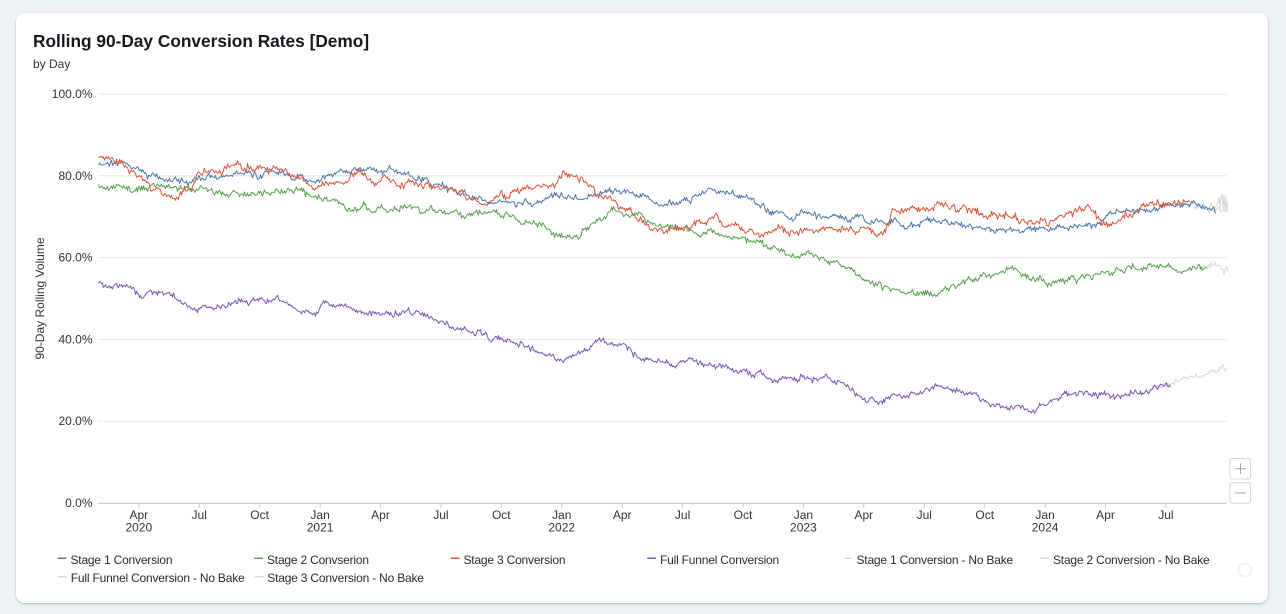 This screenshot has height=614, width=1286. What do you see at coordinates (803, 528) in the screenshot?
I see `svg-text: 2023` at bounding box center [803, 528].